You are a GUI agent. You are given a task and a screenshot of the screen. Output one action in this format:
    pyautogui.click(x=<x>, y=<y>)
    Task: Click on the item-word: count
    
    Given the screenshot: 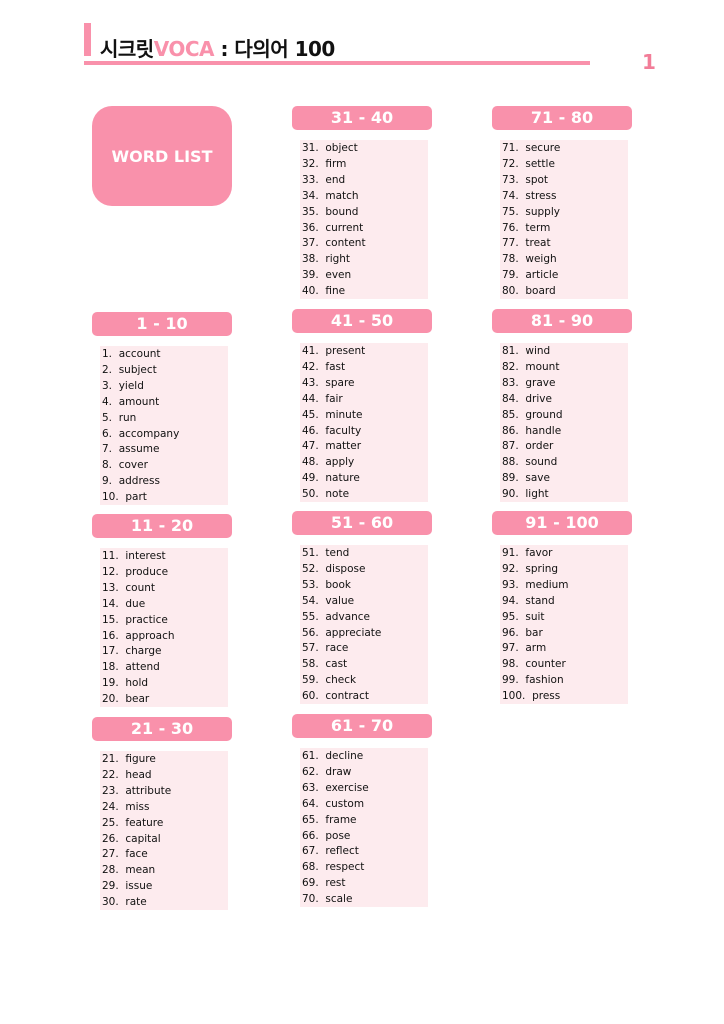 What is the action you would take?
    pyautogui.click(x=140, y=587)
    